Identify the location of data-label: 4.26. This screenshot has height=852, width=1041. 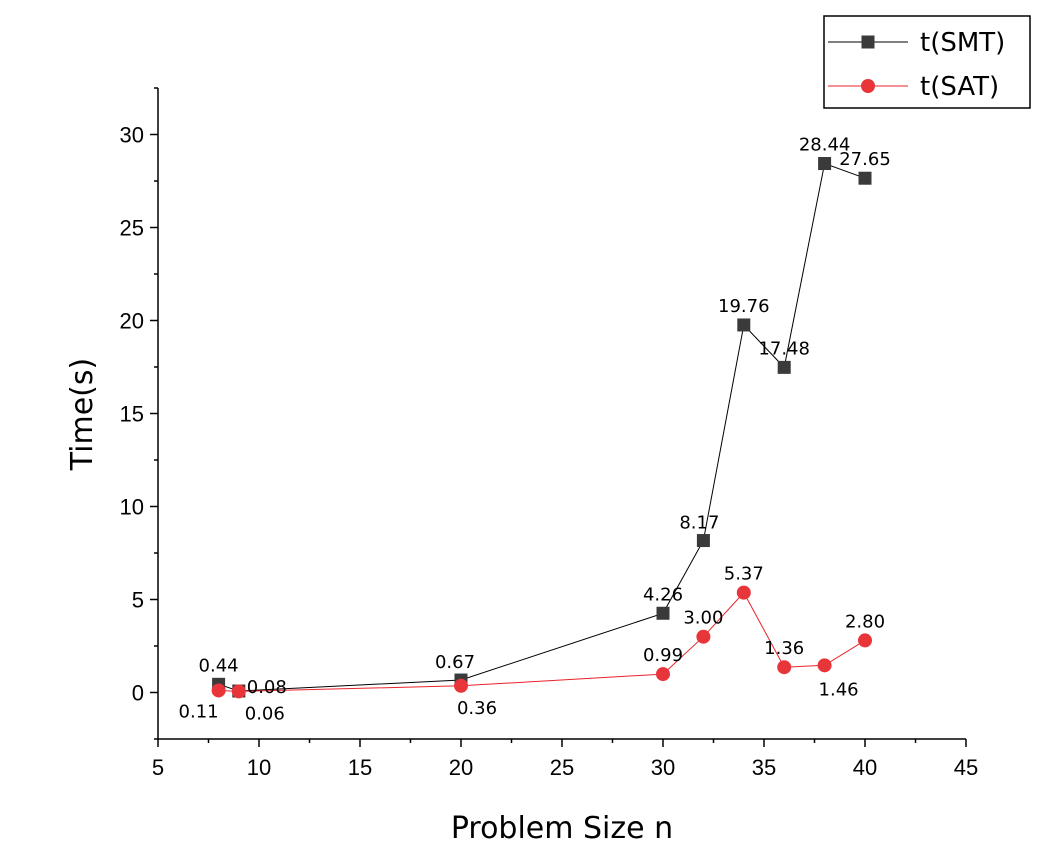
(663, 594).